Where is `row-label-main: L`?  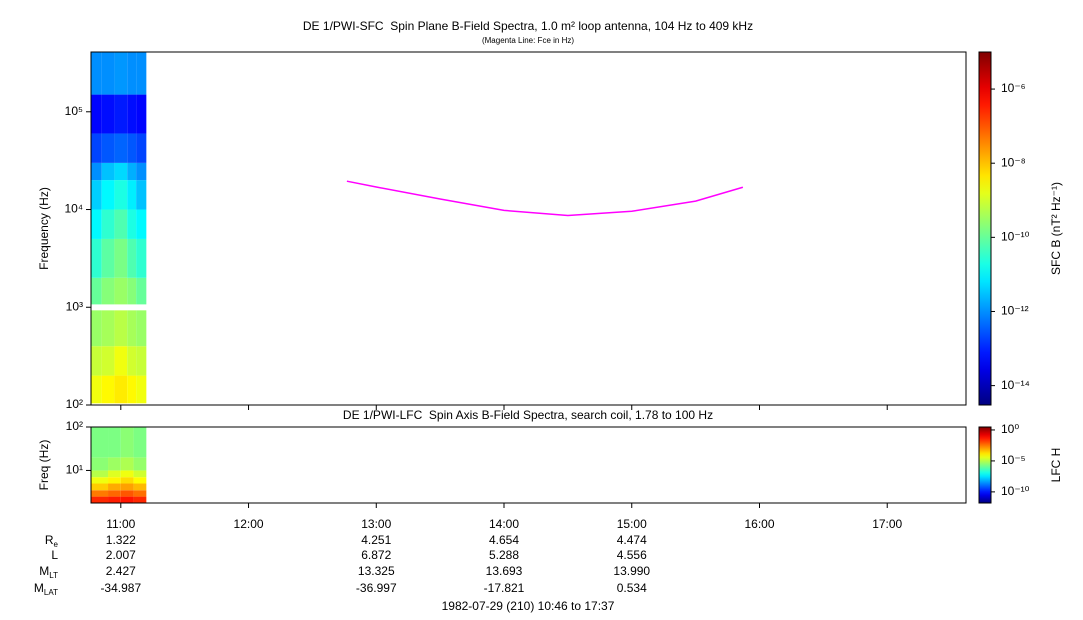 row-label-main: L is located at coordinates (54, 555).